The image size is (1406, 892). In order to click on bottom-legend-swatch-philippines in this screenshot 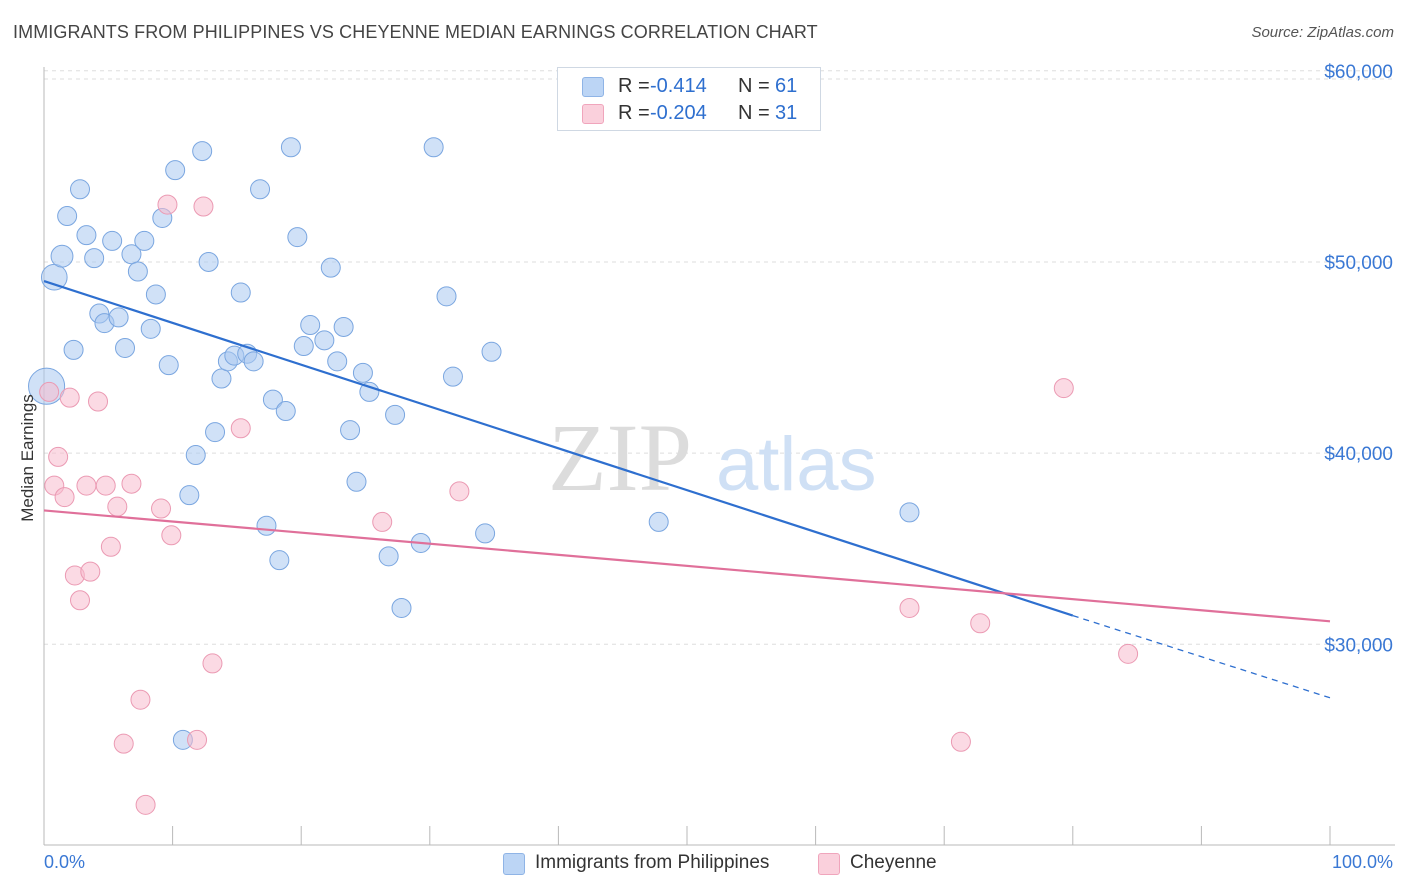, I will do `click(514, 864)`.